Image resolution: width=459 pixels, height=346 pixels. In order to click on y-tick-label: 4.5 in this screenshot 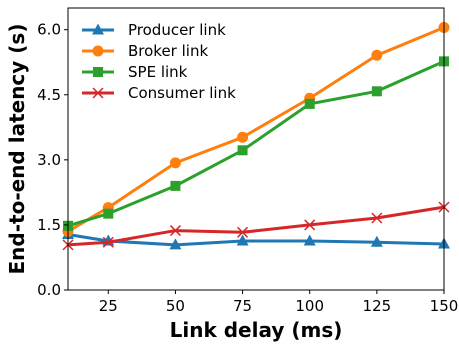, I will do `click(49, 95)`.